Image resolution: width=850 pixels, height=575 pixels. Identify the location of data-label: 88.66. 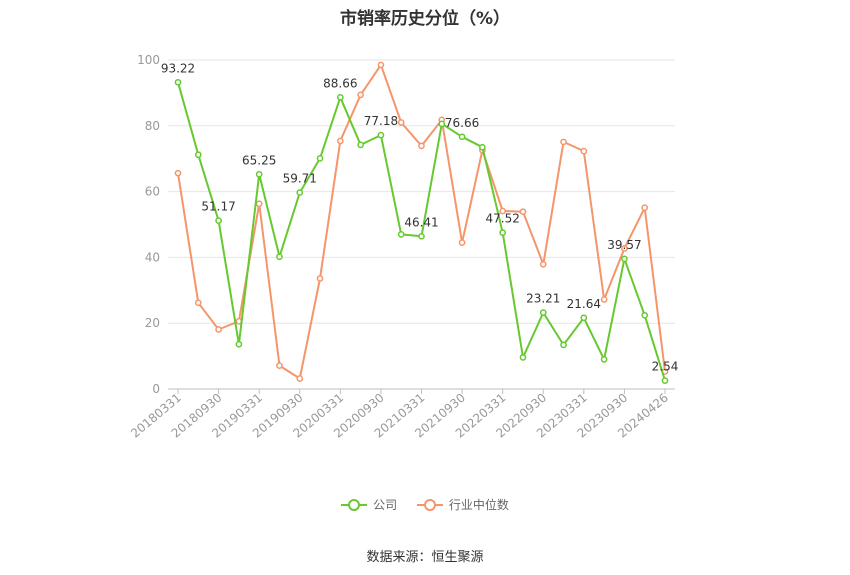
(340, 83).